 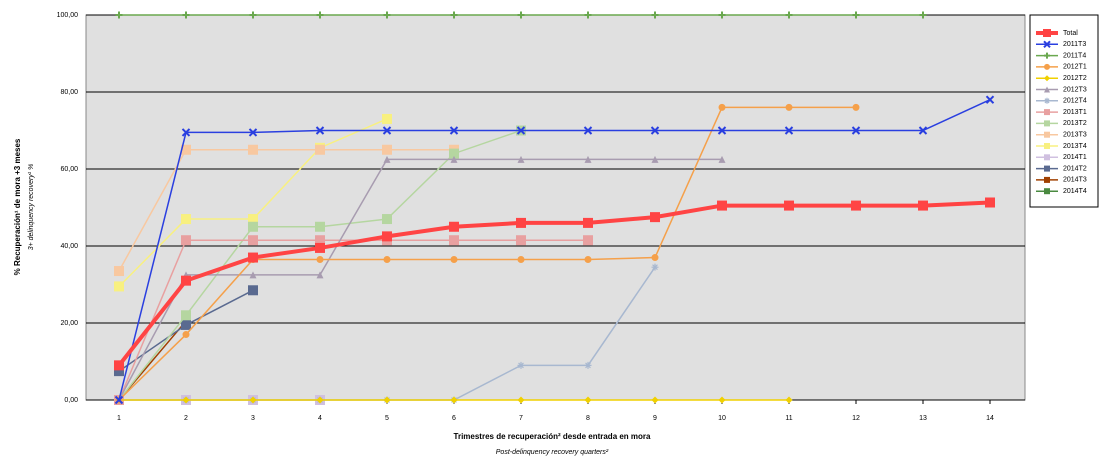 What do you see at coordinates (552, 452) in the screenshot?
I see `x-axis-subtitle: Post-delinquency recovery quarters²` at bounding box center [552, 452].